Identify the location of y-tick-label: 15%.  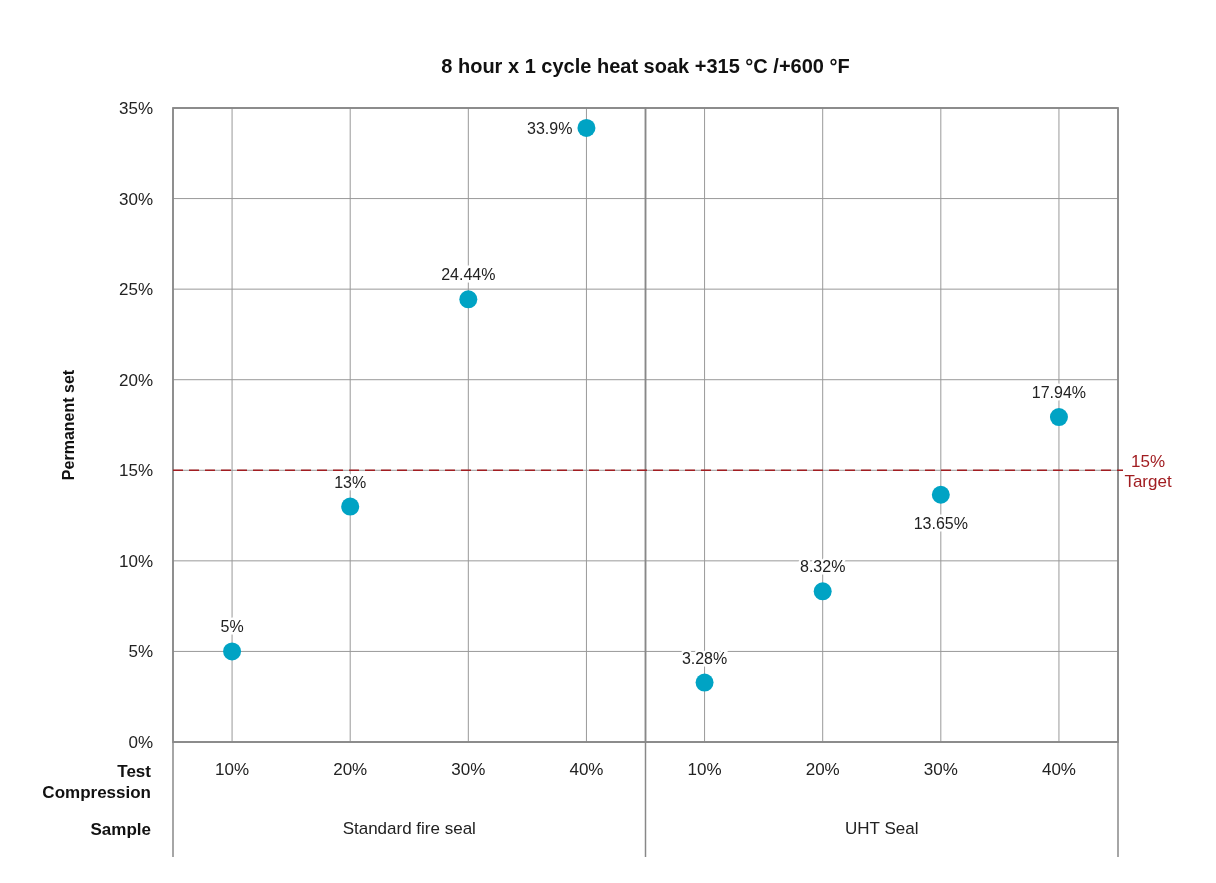
(135, 471).